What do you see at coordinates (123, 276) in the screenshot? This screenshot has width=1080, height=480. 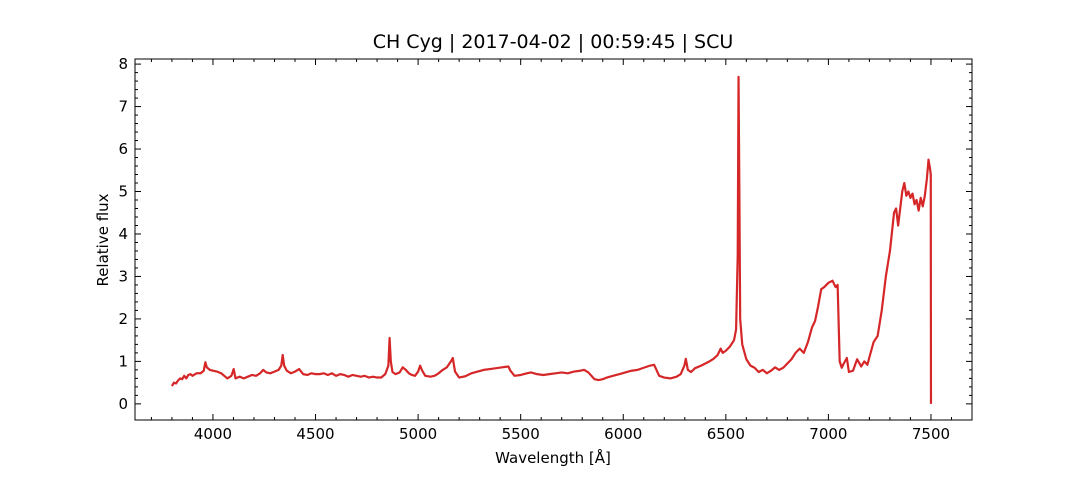 I see `y-tick-label: 3` at bounding box center [123, 276].